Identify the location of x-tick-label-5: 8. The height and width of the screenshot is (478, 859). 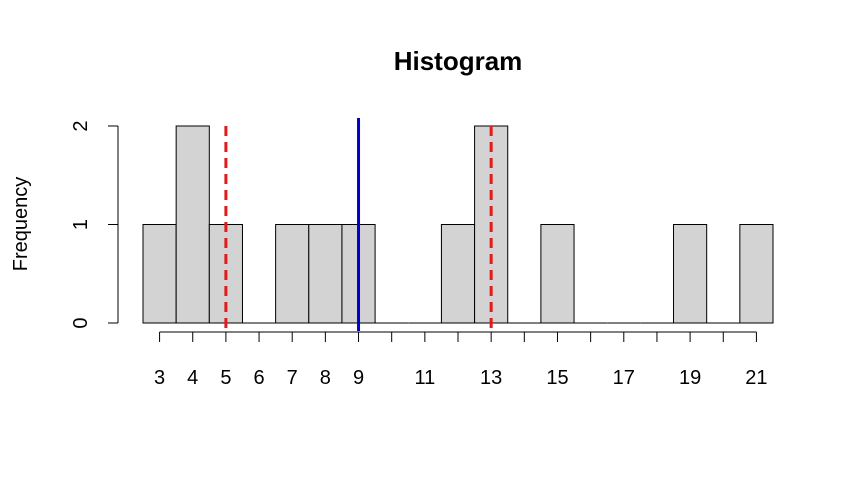
(325, 378).